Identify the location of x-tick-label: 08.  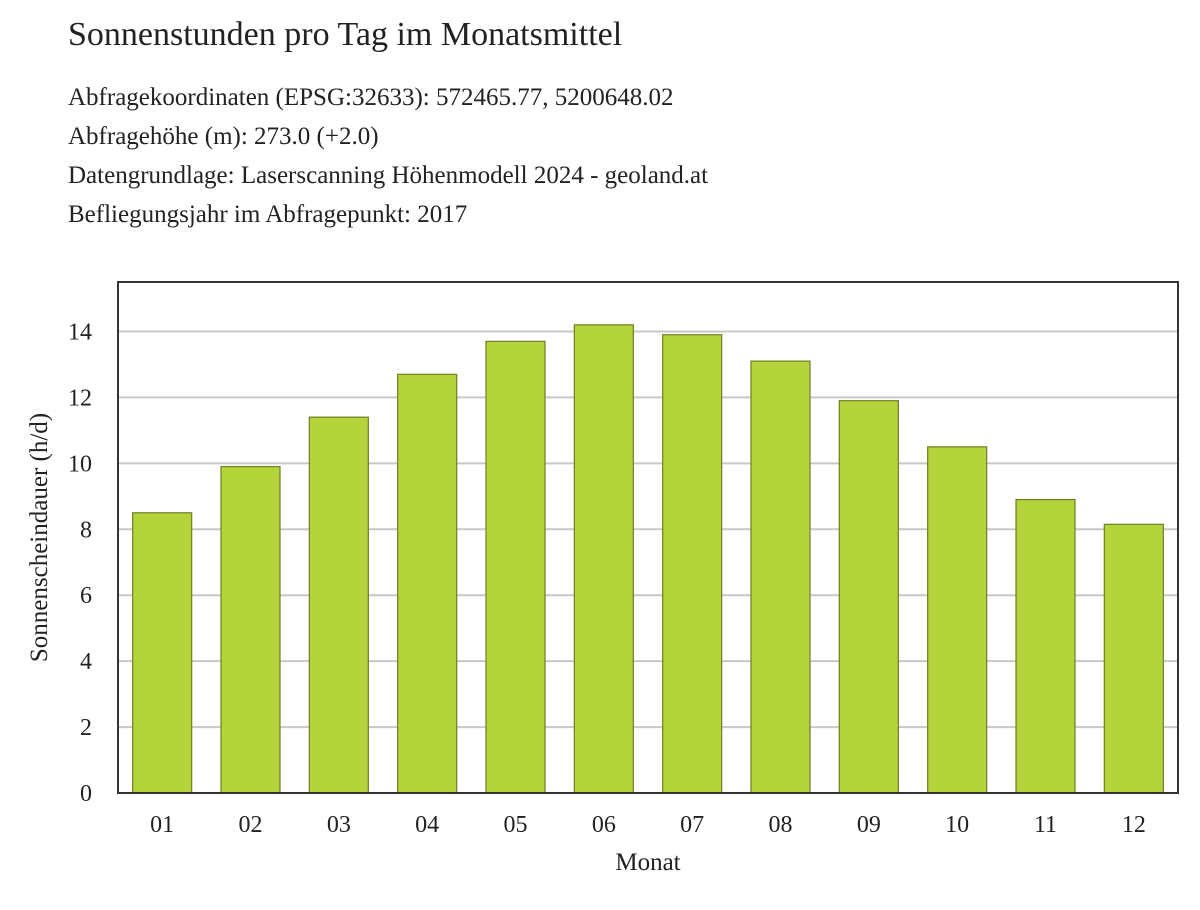
(781, 825).